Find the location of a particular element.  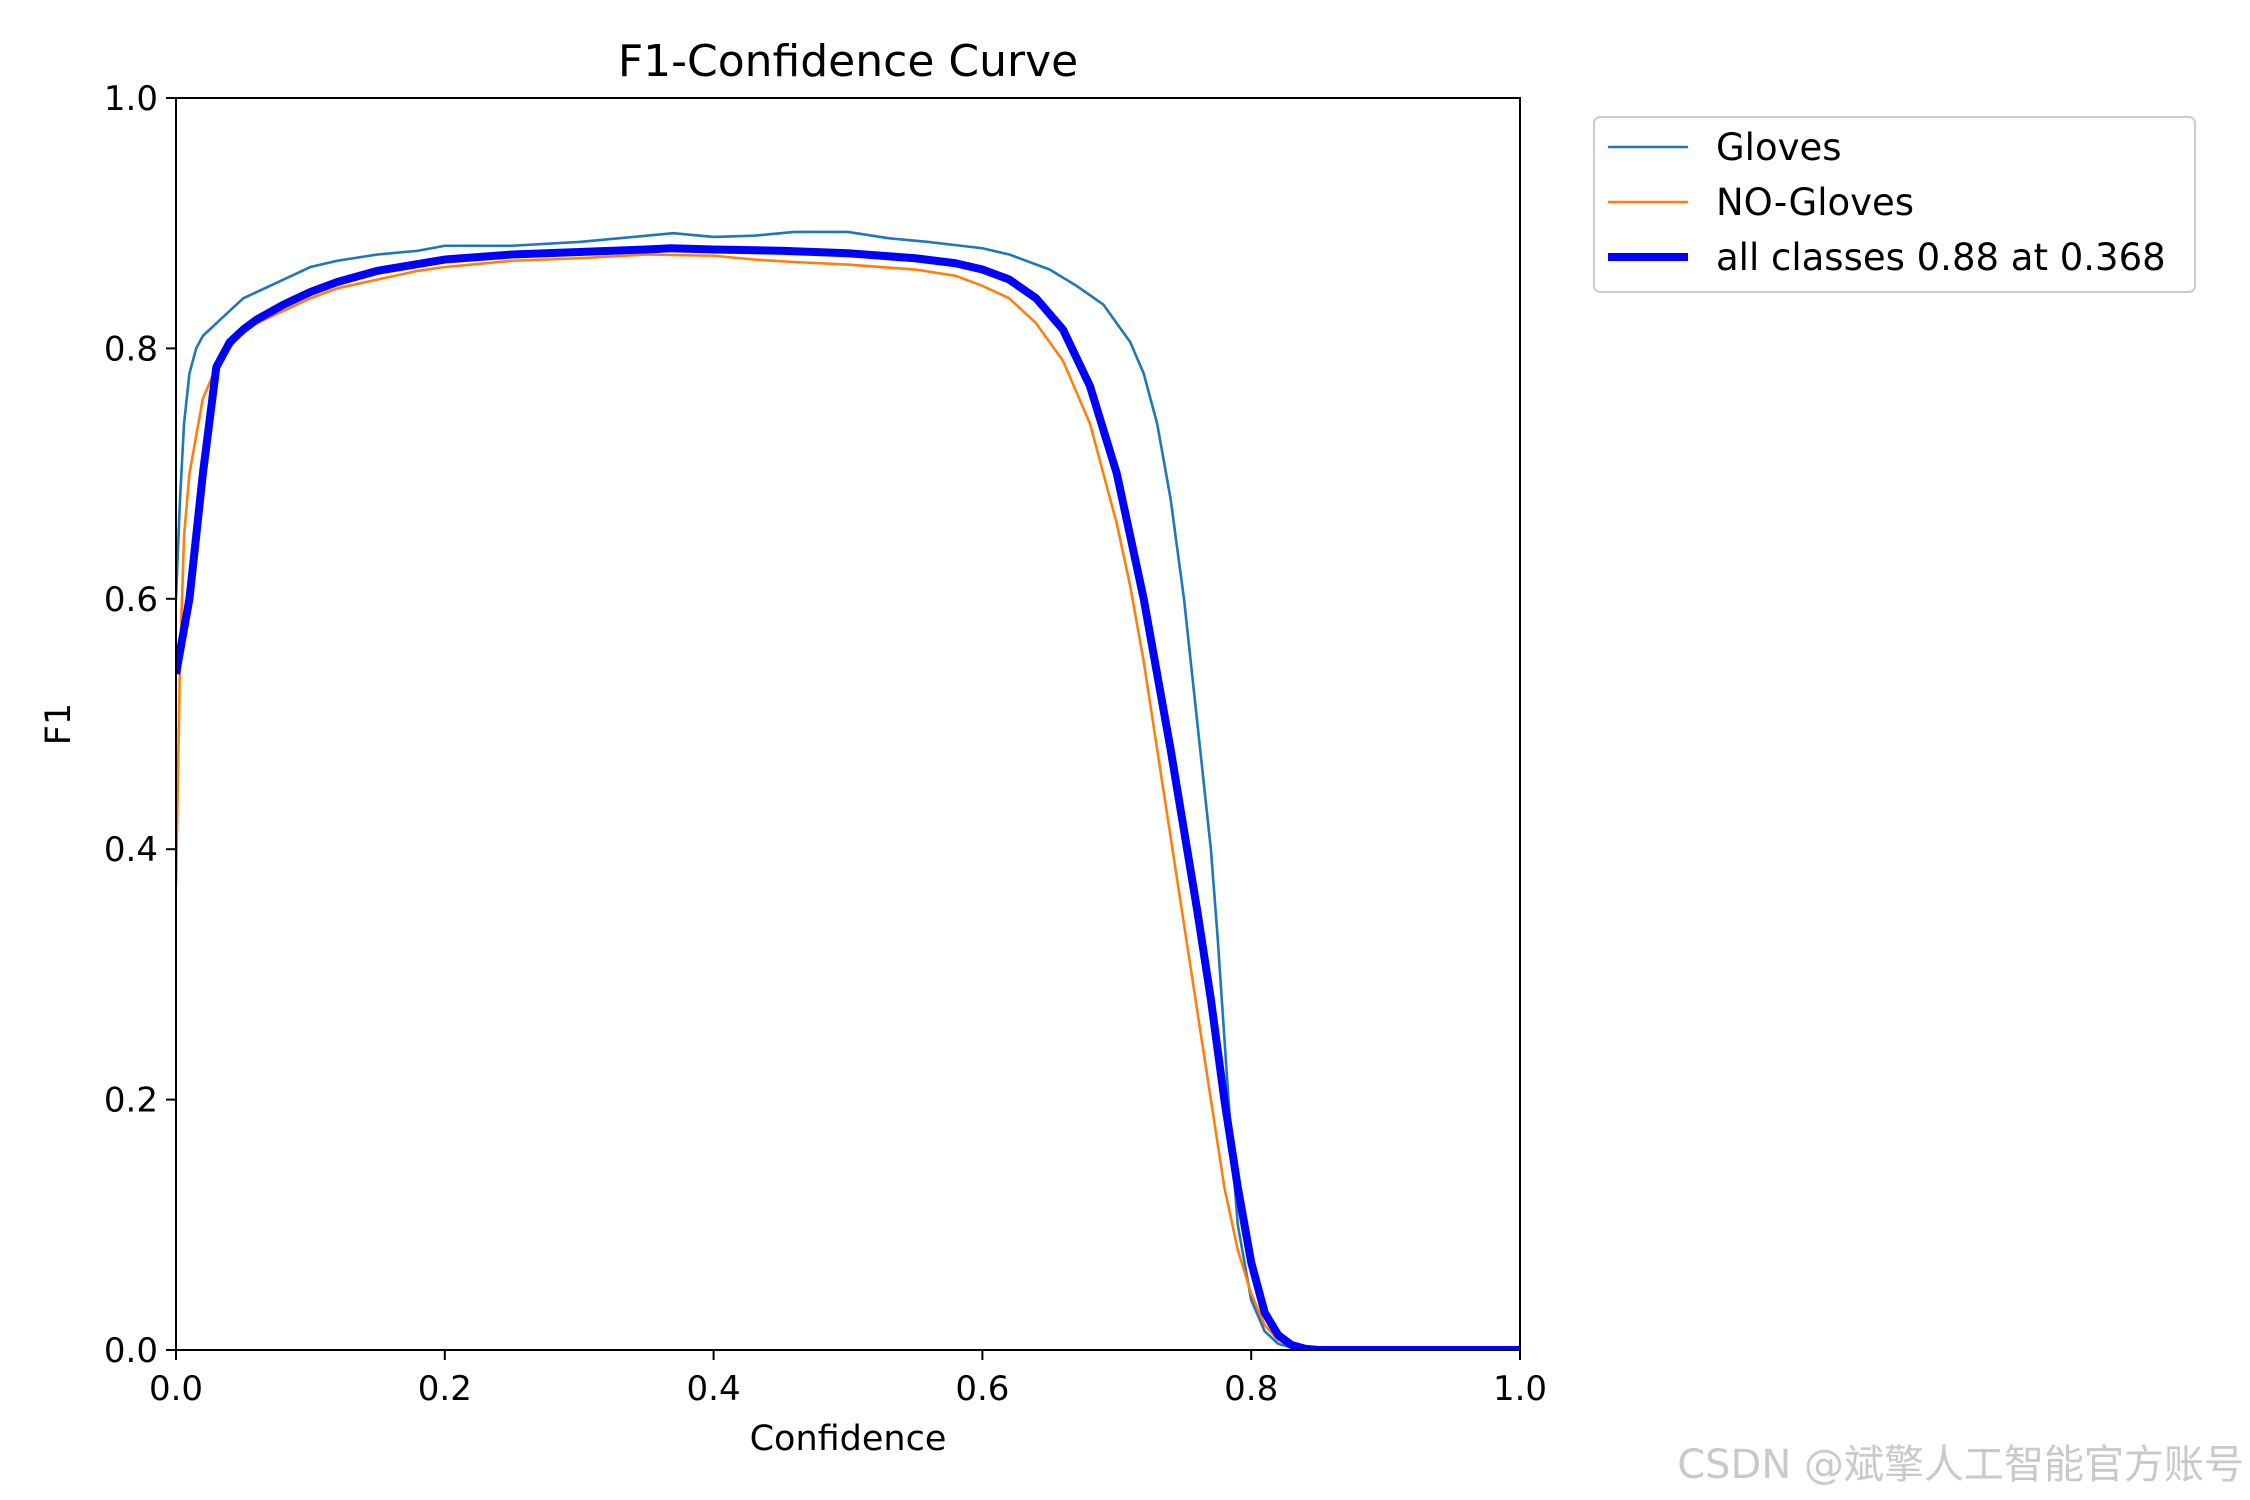

legend: Gloves NO-Gloves all classes 0.88 at 0.368 is located at coordinates (1894, 204).